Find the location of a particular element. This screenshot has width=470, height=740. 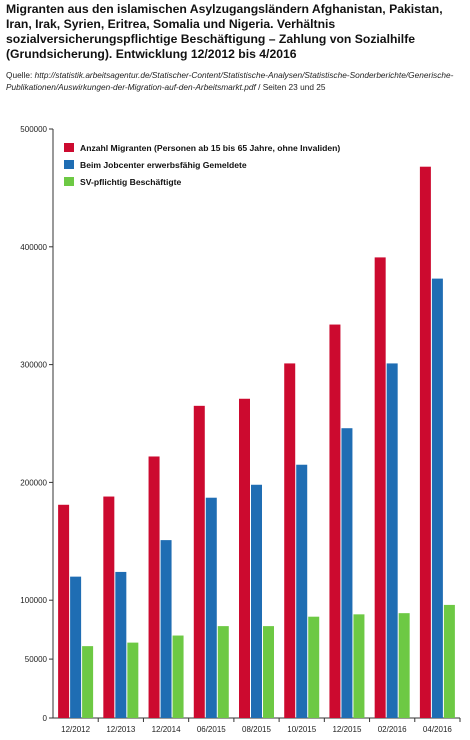

y-tick-label: 300000 is located at coordinates (33, 365).